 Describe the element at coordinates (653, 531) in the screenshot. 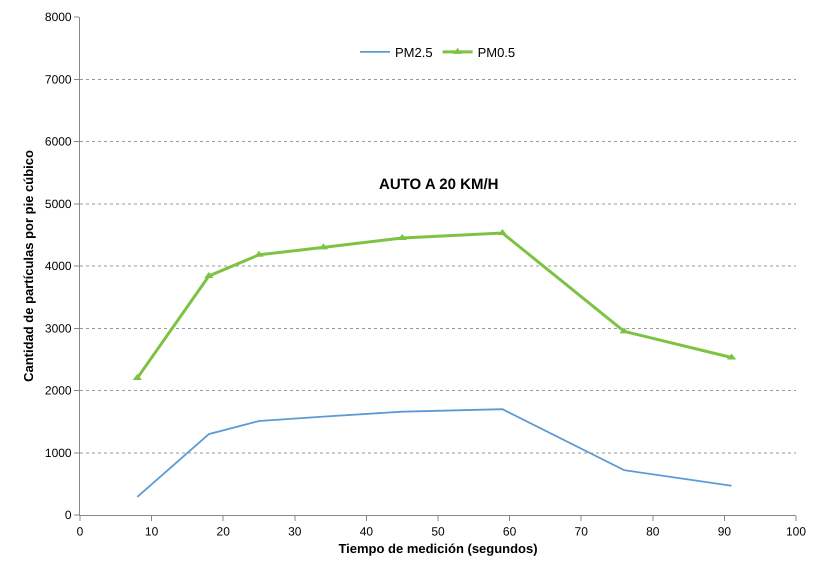

I see `x-tick-label: 80` at that location.